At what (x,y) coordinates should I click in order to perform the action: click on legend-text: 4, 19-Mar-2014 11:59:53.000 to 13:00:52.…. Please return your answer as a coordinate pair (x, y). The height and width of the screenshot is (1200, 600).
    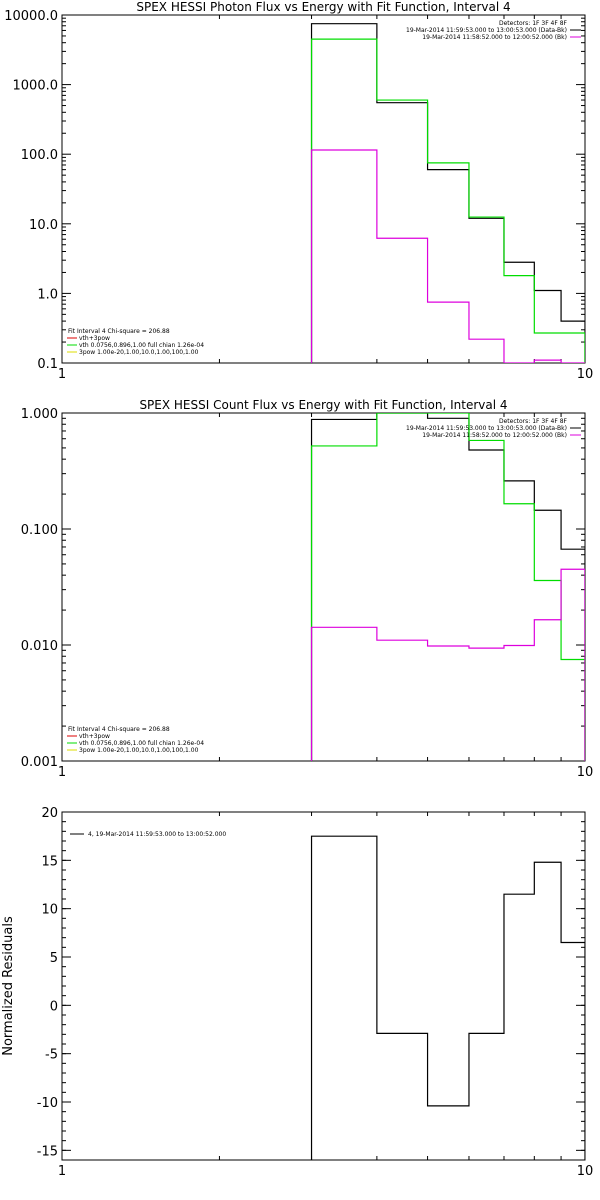
    Looking at the image, I should click on (157, 834).